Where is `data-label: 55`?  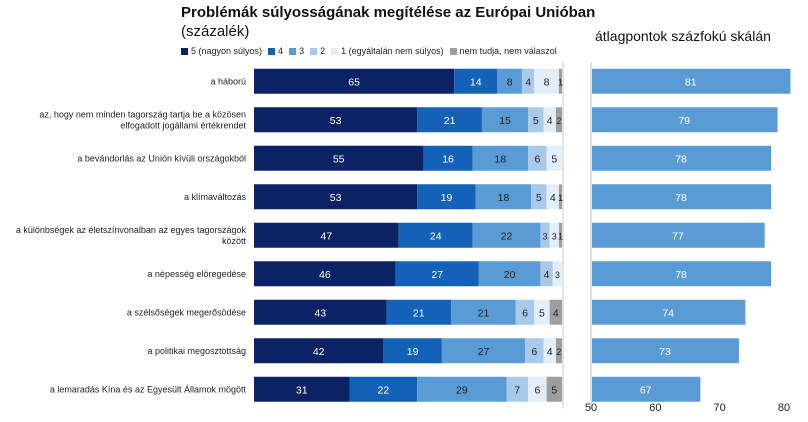 data-label: 55 is located at coordinates (339, 159).